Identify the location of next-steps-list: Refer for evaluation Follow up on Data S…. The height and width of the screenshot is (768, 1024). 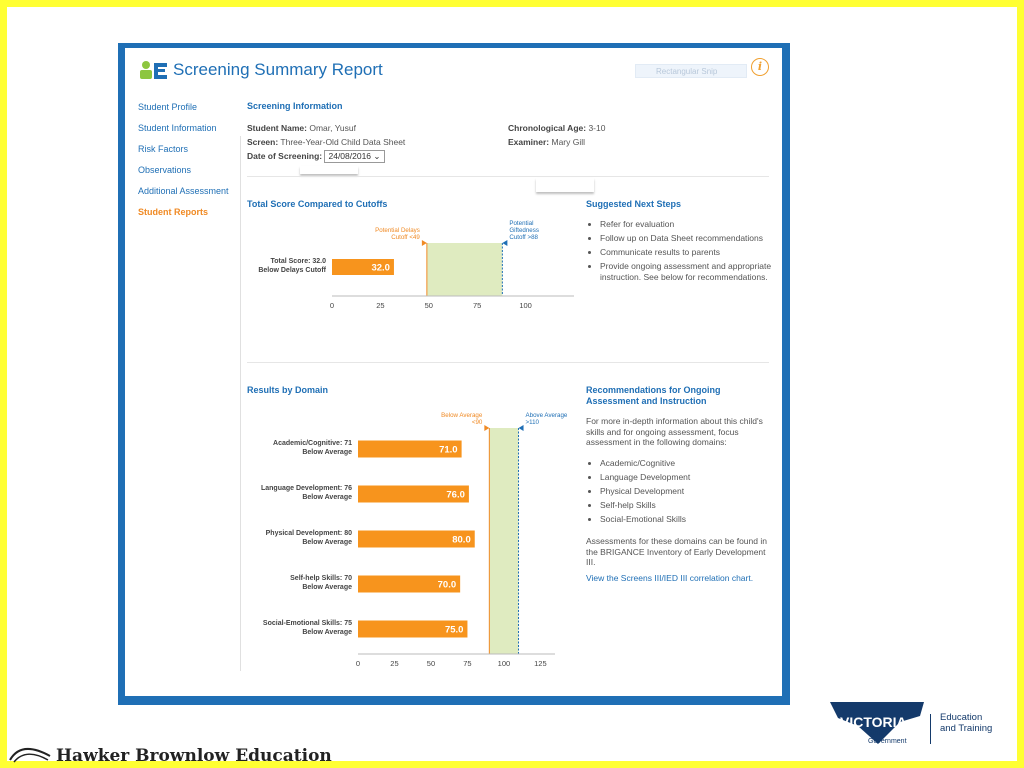
(686, 252).